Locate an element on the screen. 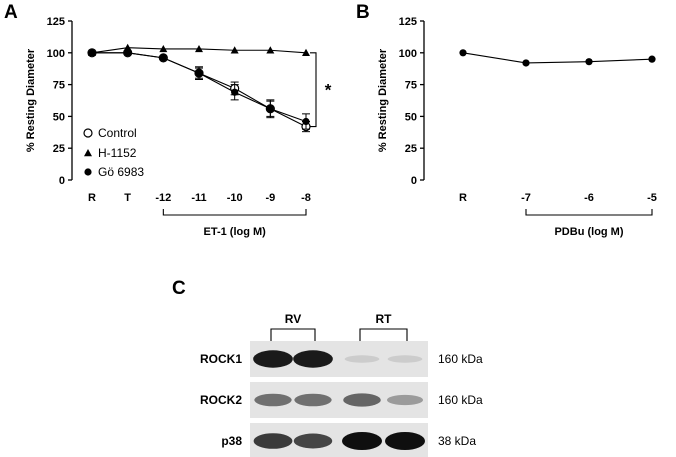  legend-label: Control is located at coordinates (117, 133).